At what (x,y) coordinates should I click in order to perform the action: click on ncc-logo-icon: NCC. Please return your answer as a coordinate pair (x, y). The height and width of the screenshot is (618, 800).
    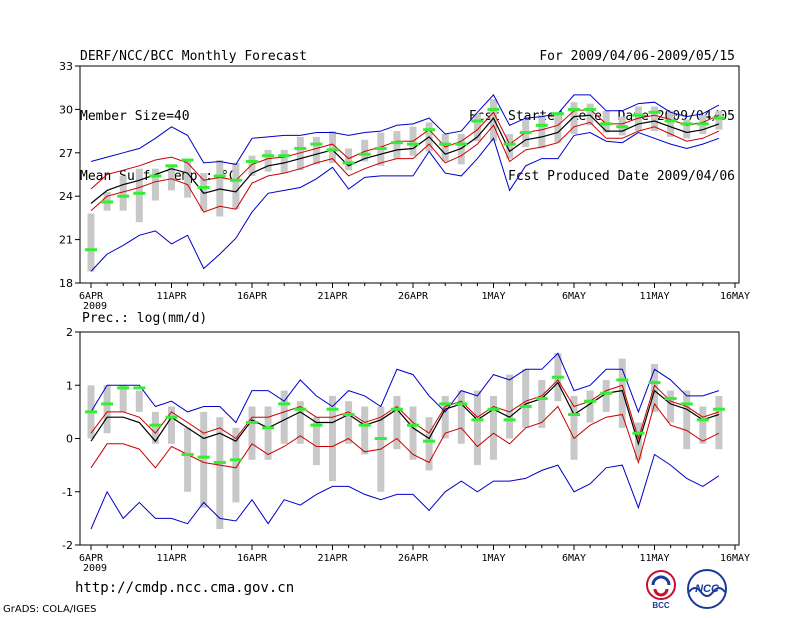
    Looking at the image, I should click on (707, 589).